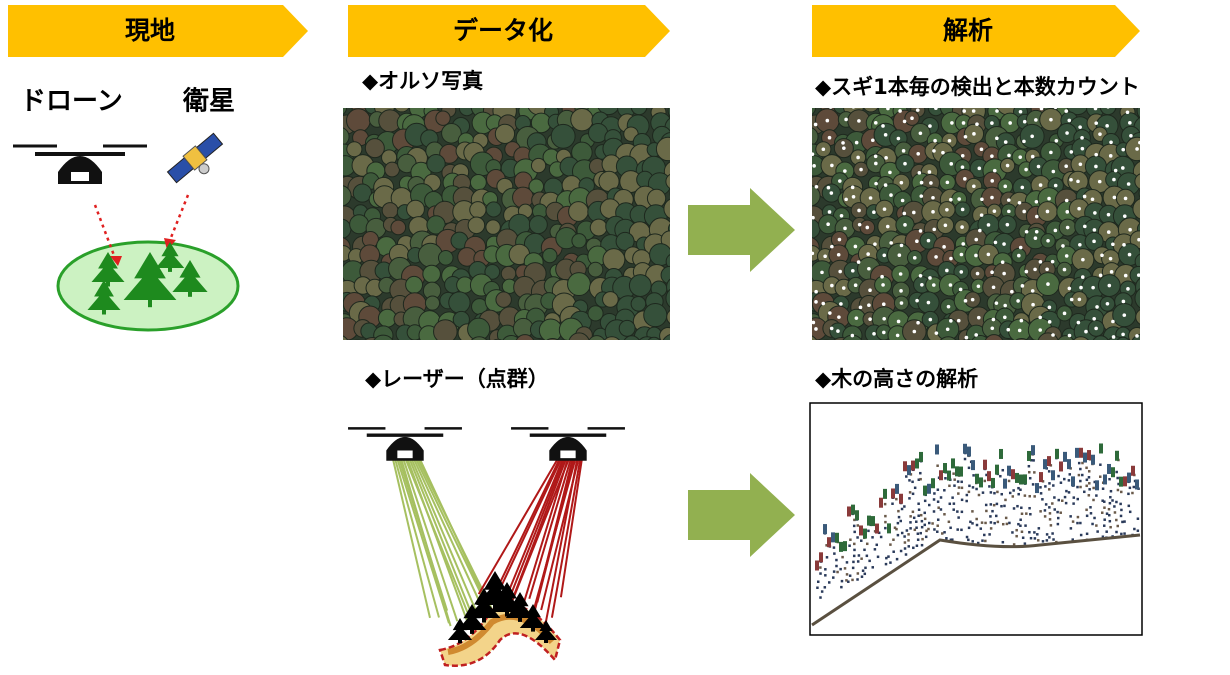 This screenshot has height=675, width=1230. What do you see at coordinates (405, 448) in the screenshot?
I see `drone-body` at bounding box center [405, 448].